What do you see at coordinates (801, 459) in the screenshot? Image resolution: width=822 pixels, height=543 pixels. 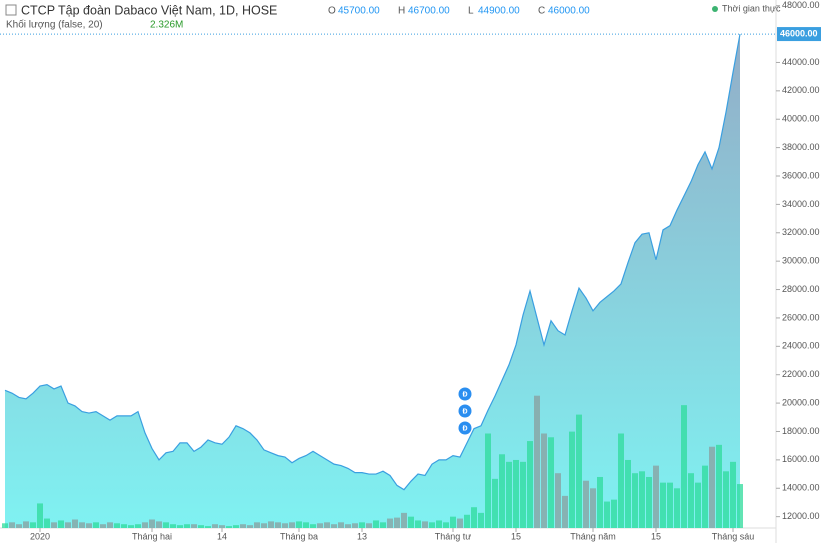 I see `y-tick-label: 16000.00` at bounding box center [801, 459].